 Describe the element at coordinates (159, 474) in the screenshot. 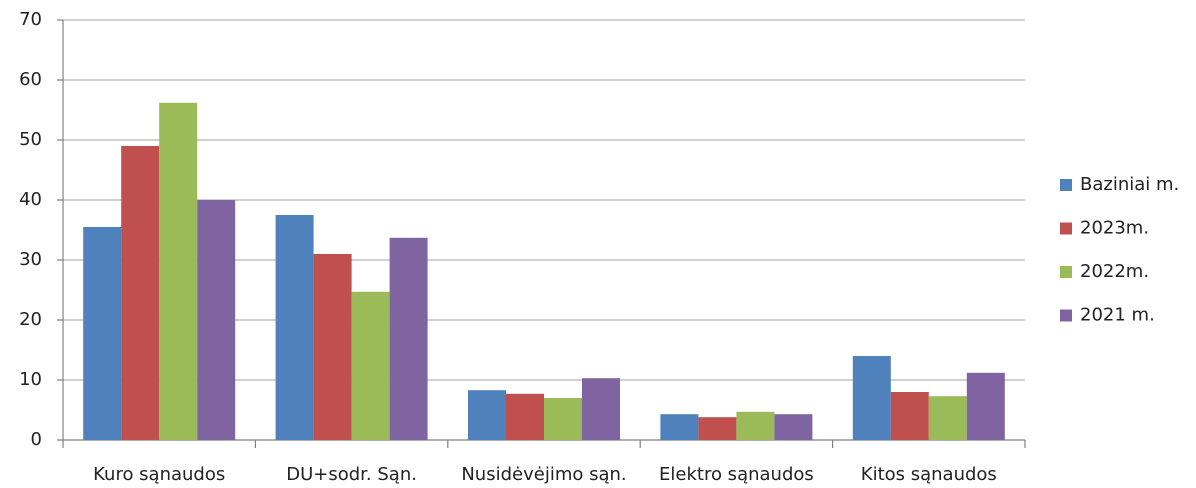

I see `x-tick-label: Kuro sąnaudos` at that location.